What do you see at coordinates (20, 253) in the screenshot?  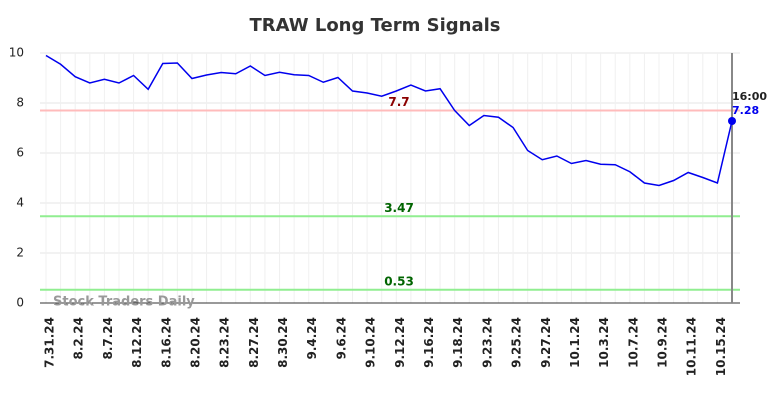 I see `y-tick-label: 2` at bounding box center [20, 253].